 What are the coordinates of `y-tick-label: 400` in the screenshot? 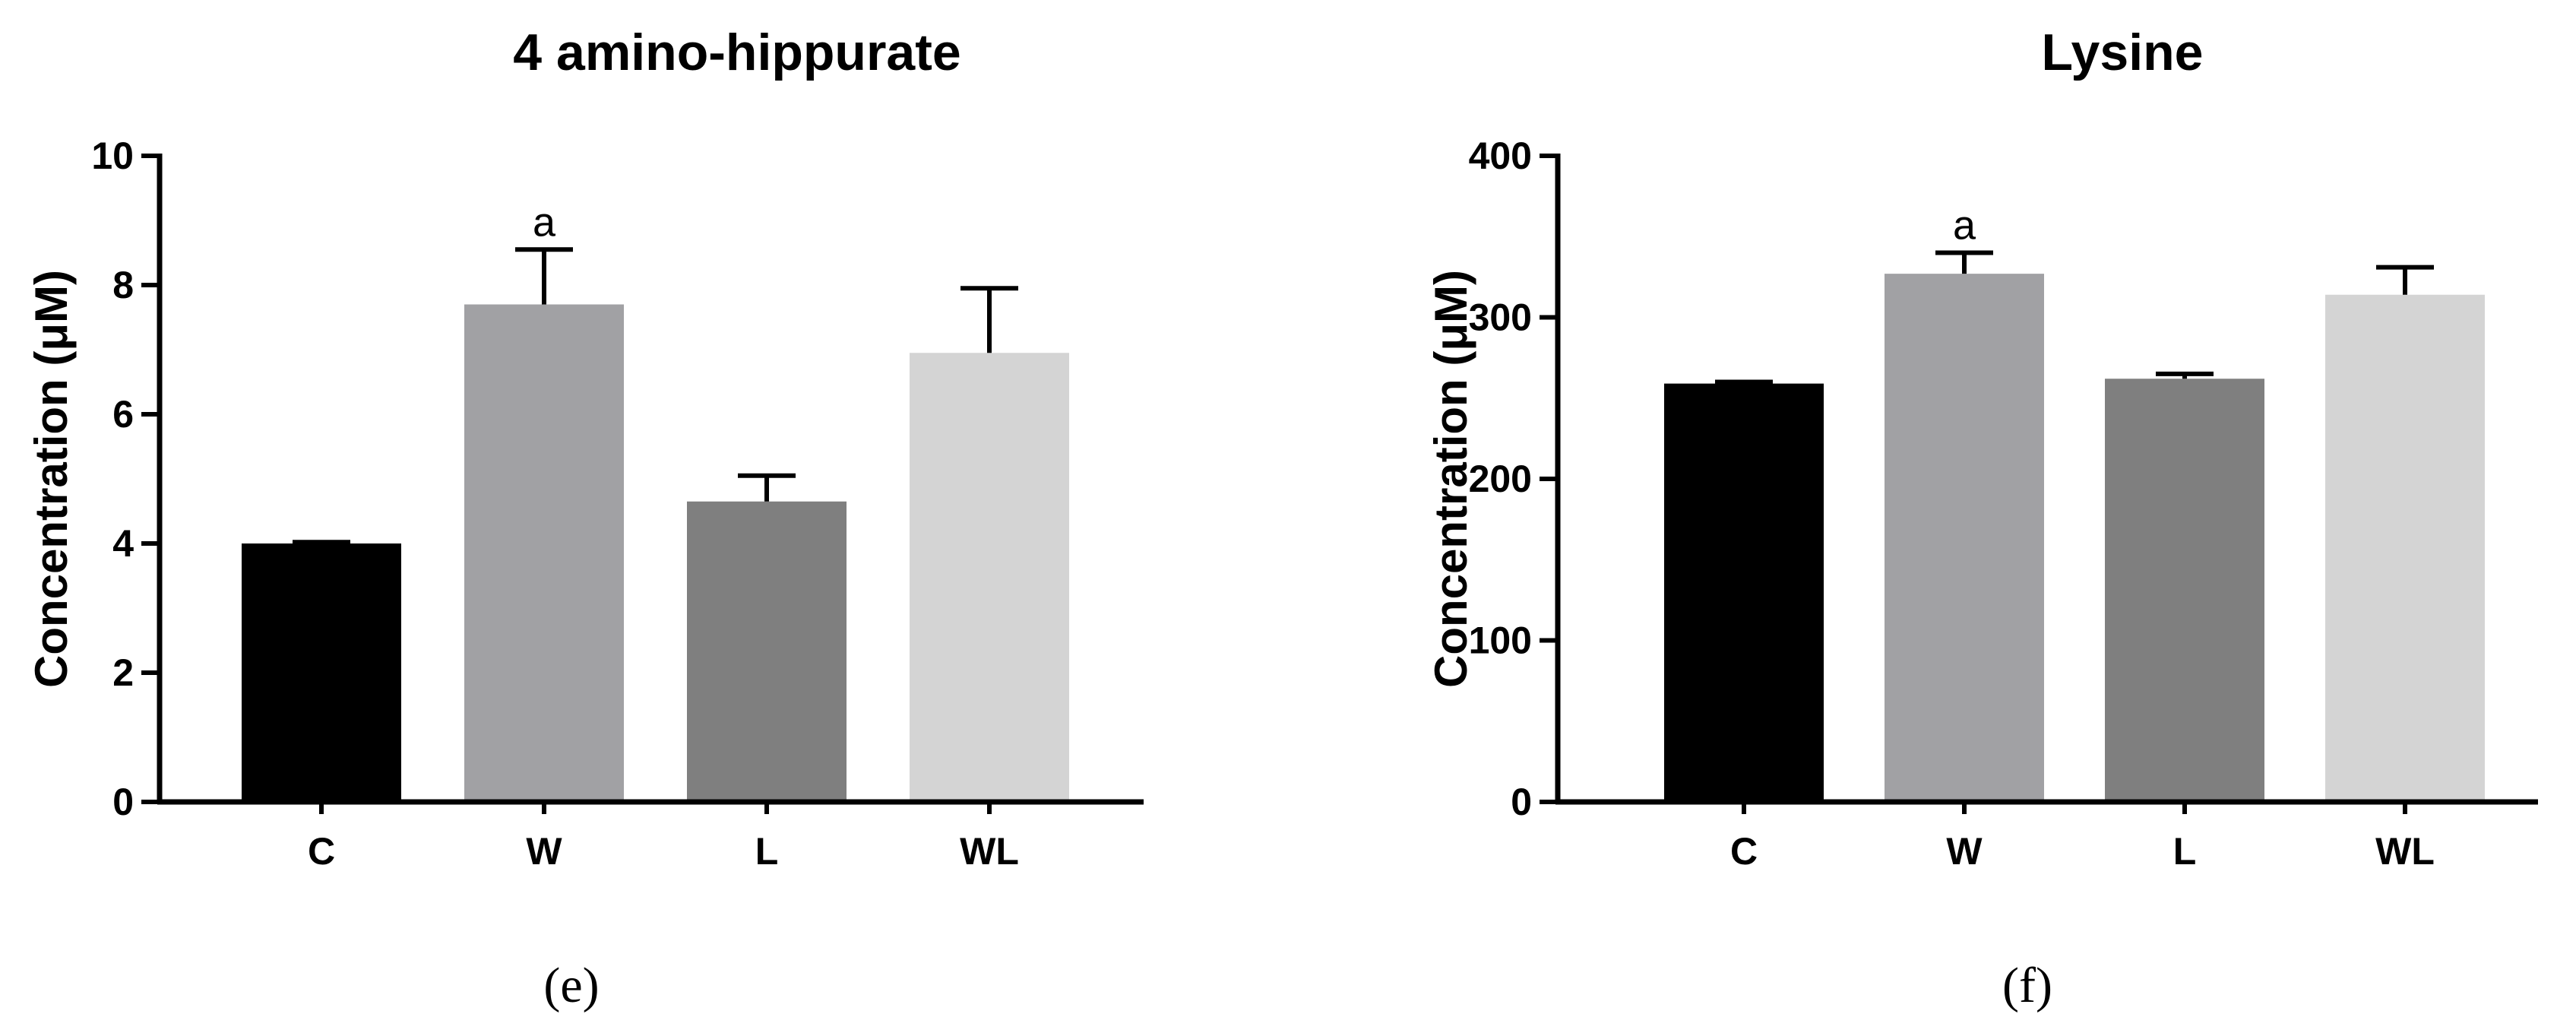 It's located at (1500, 156).